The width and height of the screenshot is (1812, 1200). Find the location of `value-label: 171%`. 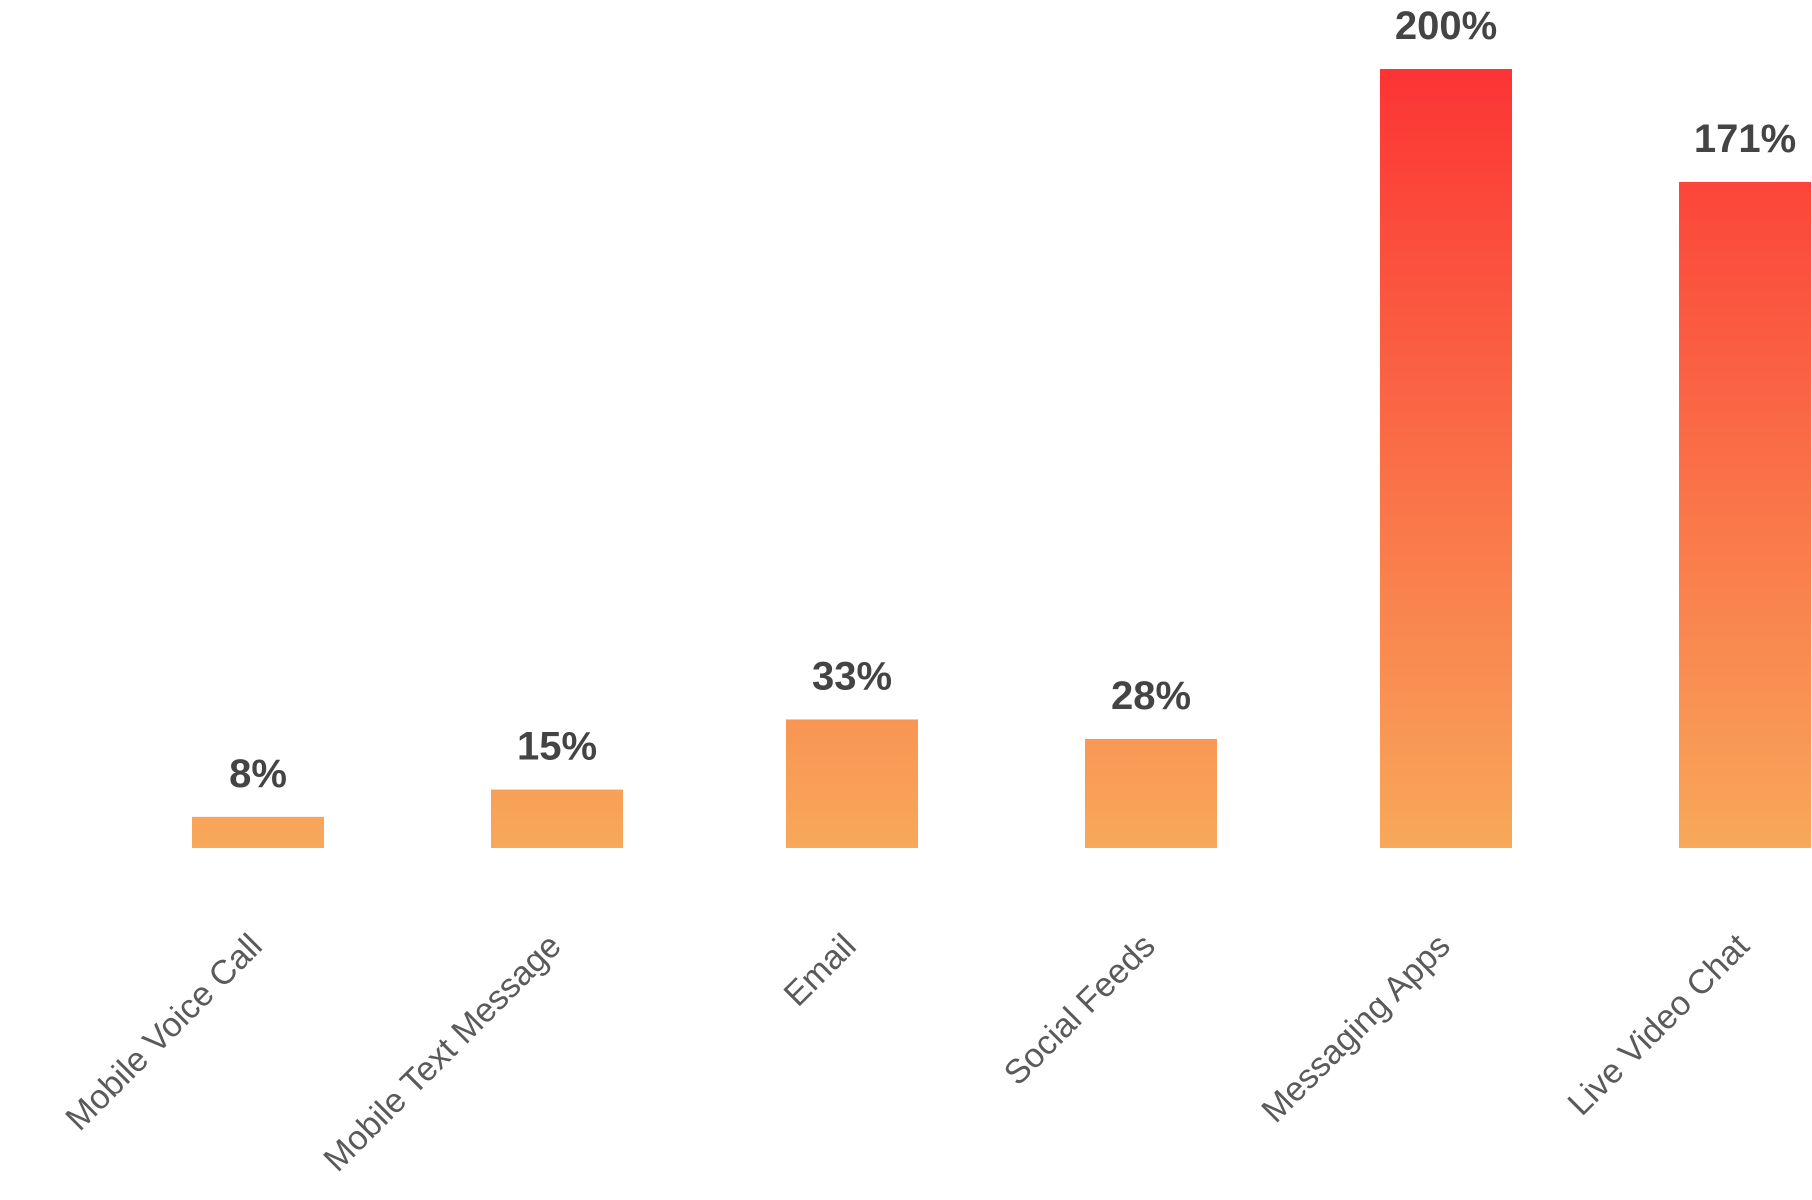

value-label: 171% is located at coordinates (1745, 139).